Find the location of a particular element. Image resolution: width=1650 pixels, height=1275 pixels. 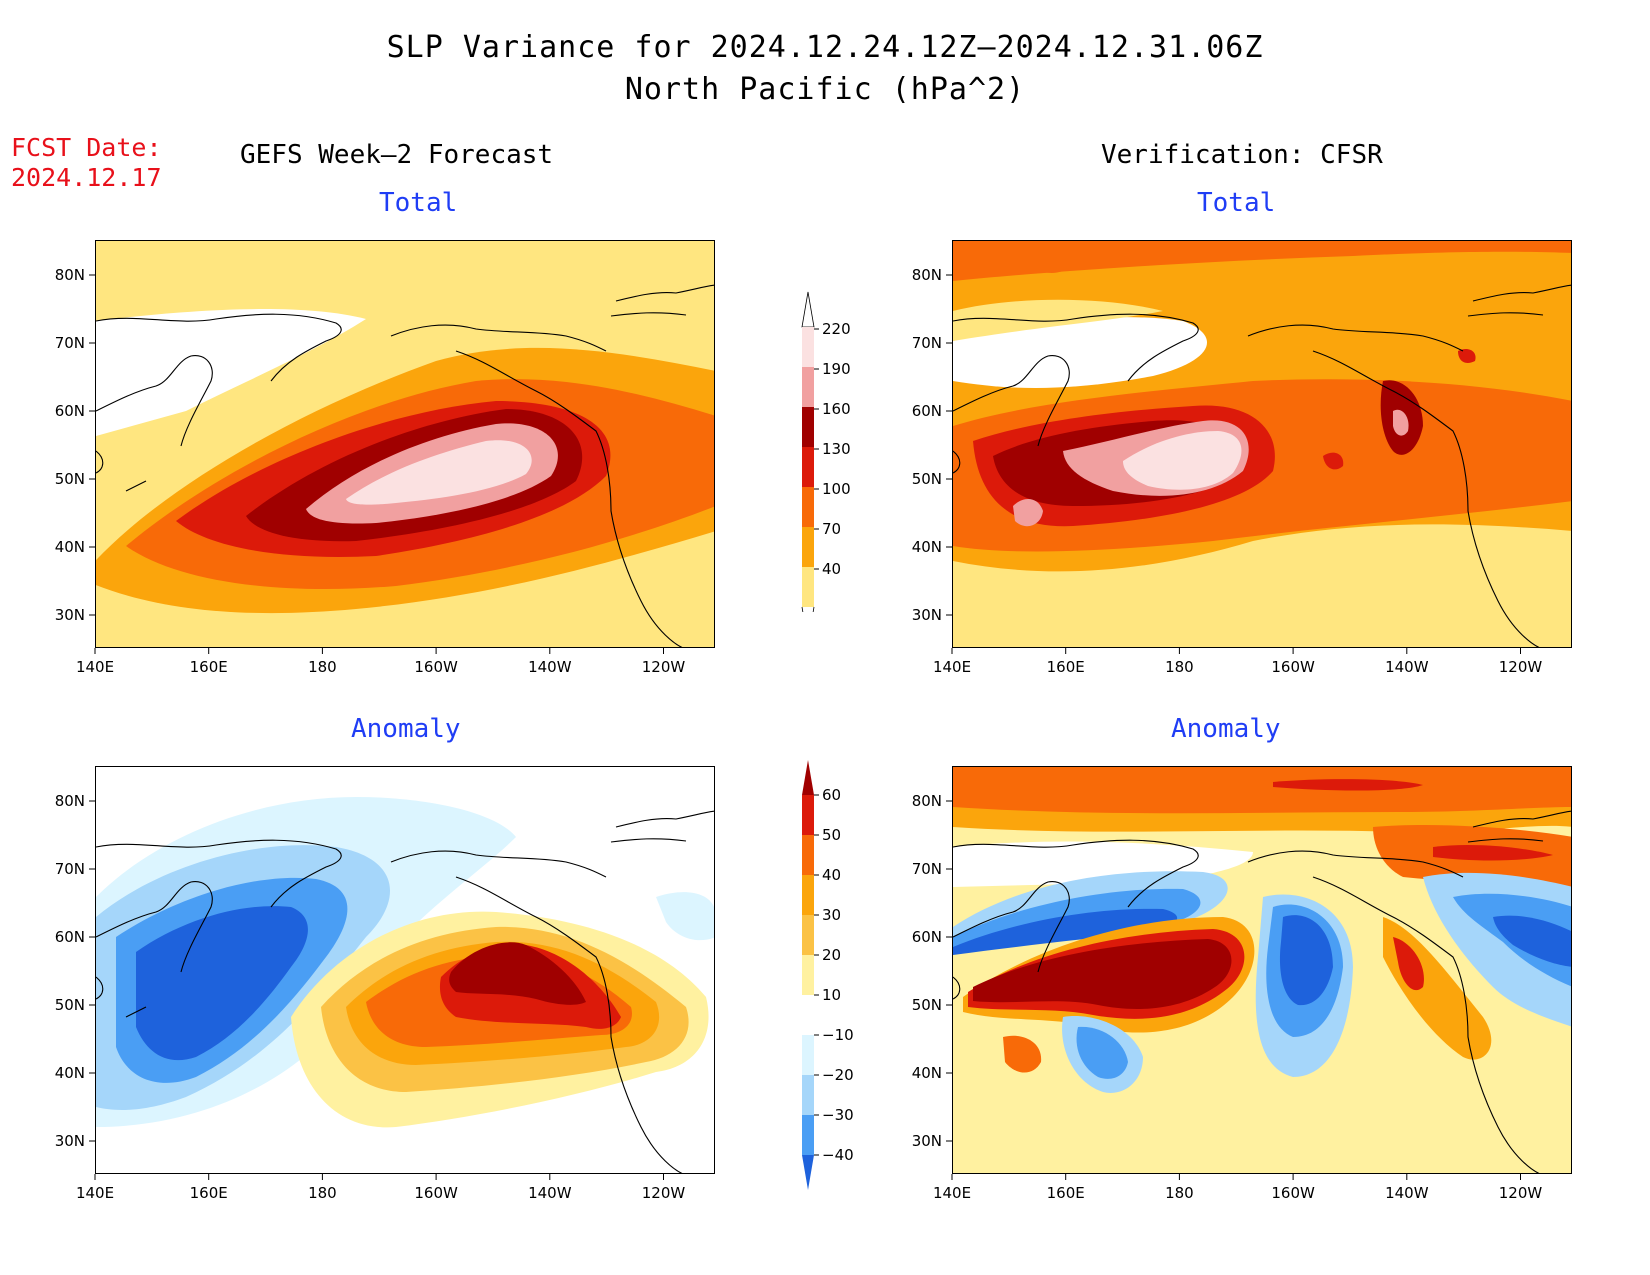

map-verification-anomaly is located at coordinates (1262, 970).